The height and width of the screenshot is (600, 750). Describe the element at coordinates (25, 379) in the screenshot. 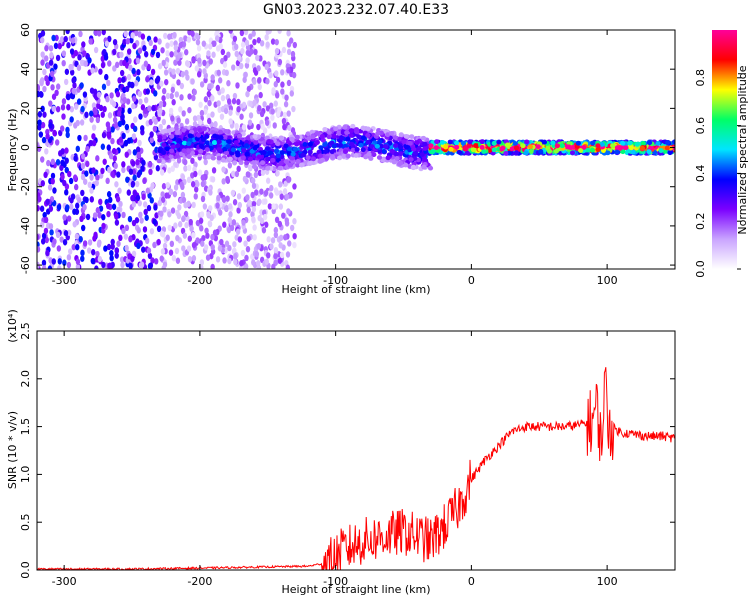

I see `y-tick-label: 2.0` at that location.